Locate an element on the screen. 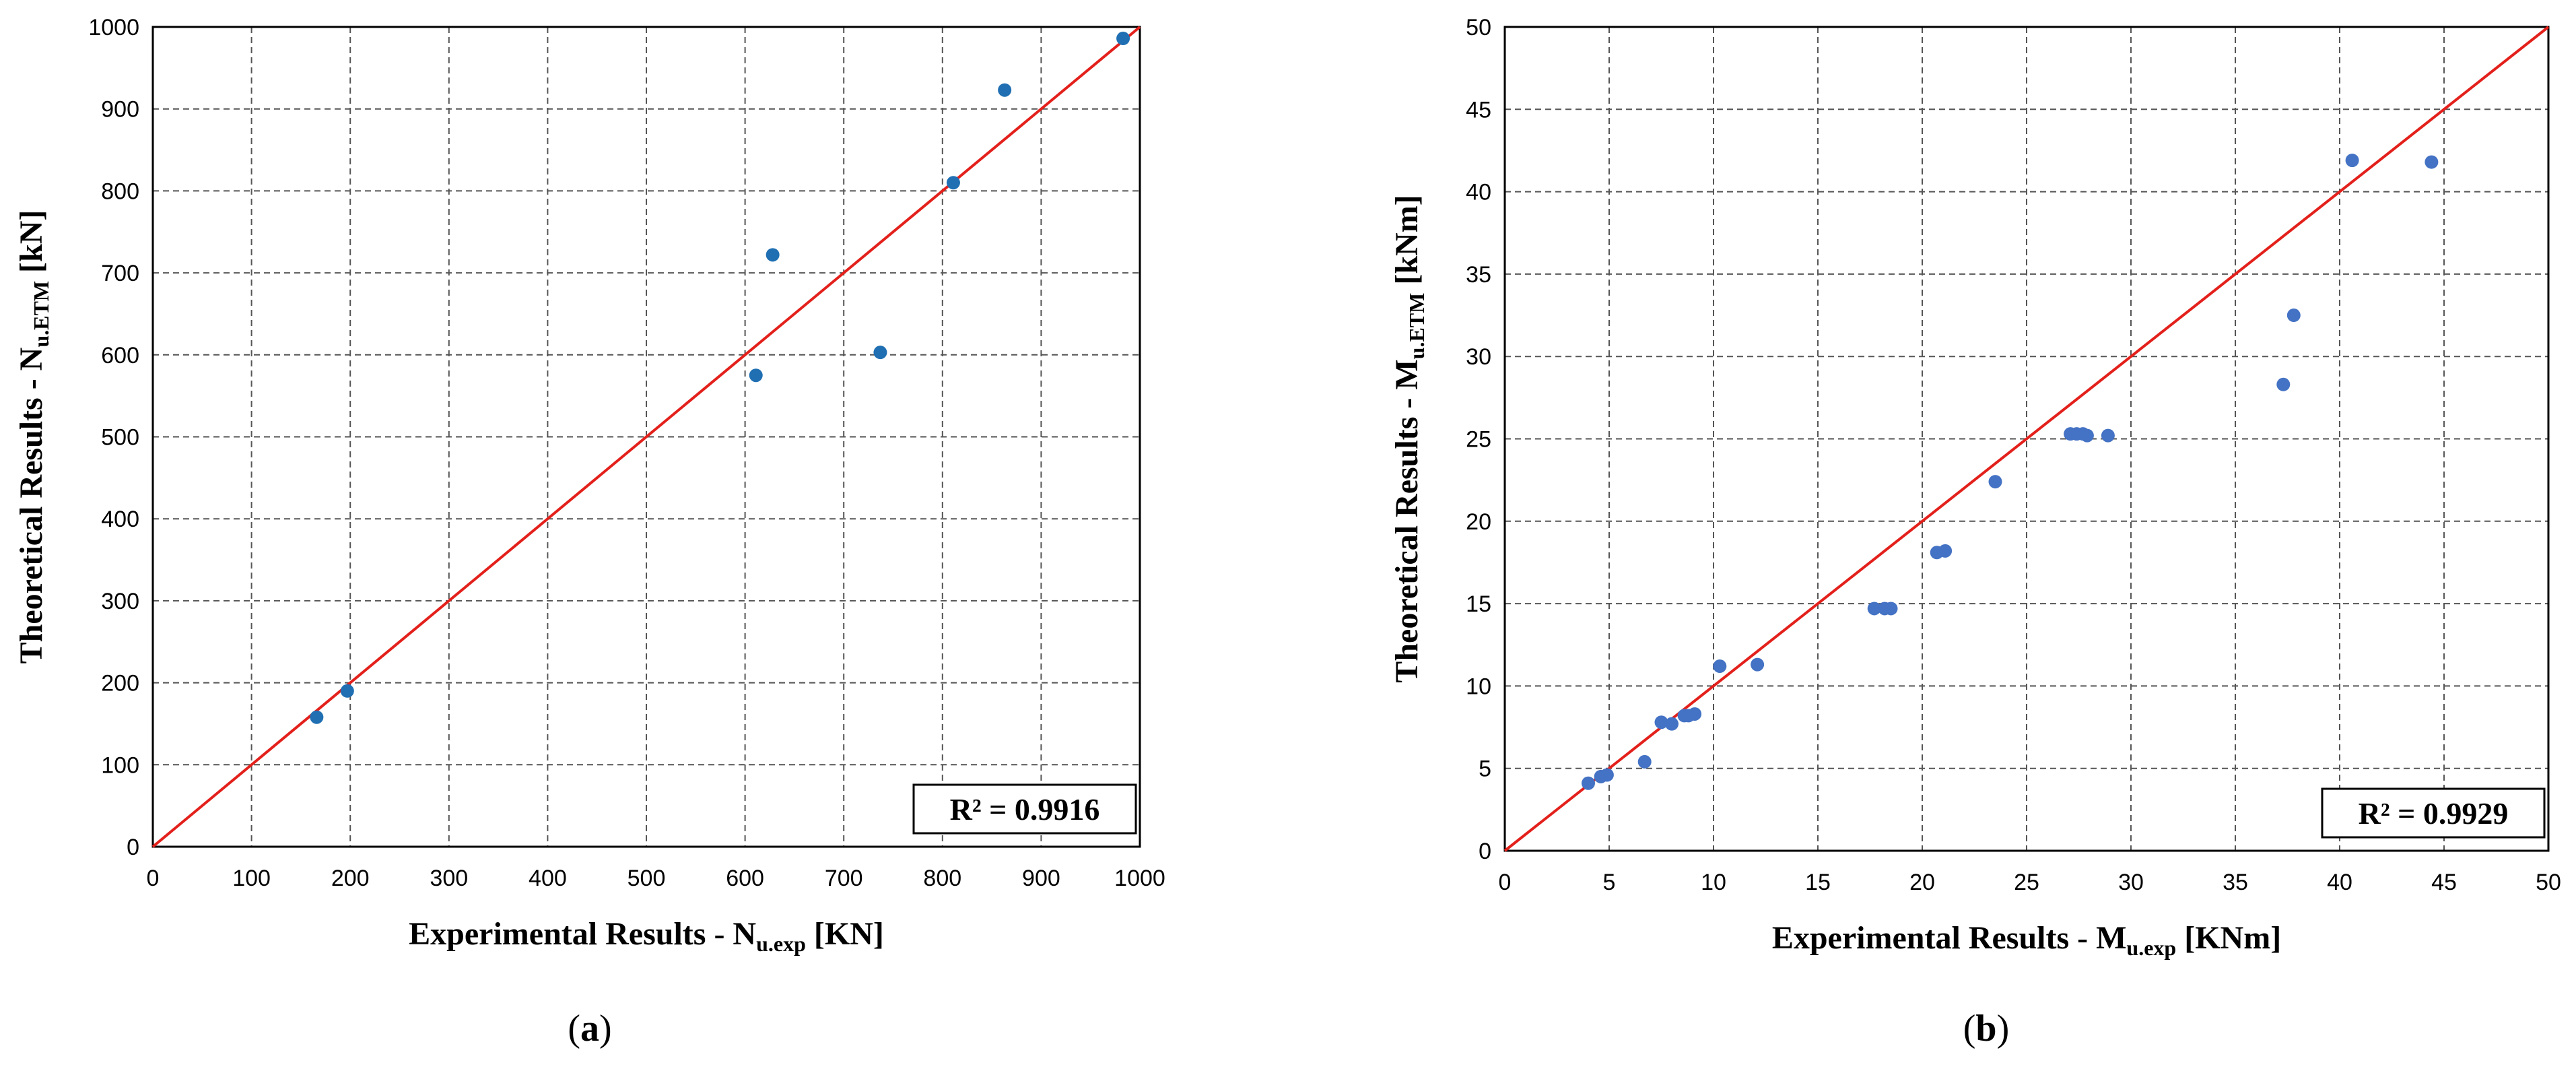 This screenshot has height=1069, width=2576. y-tick-label: 100 is located at coordinates (120, 765).